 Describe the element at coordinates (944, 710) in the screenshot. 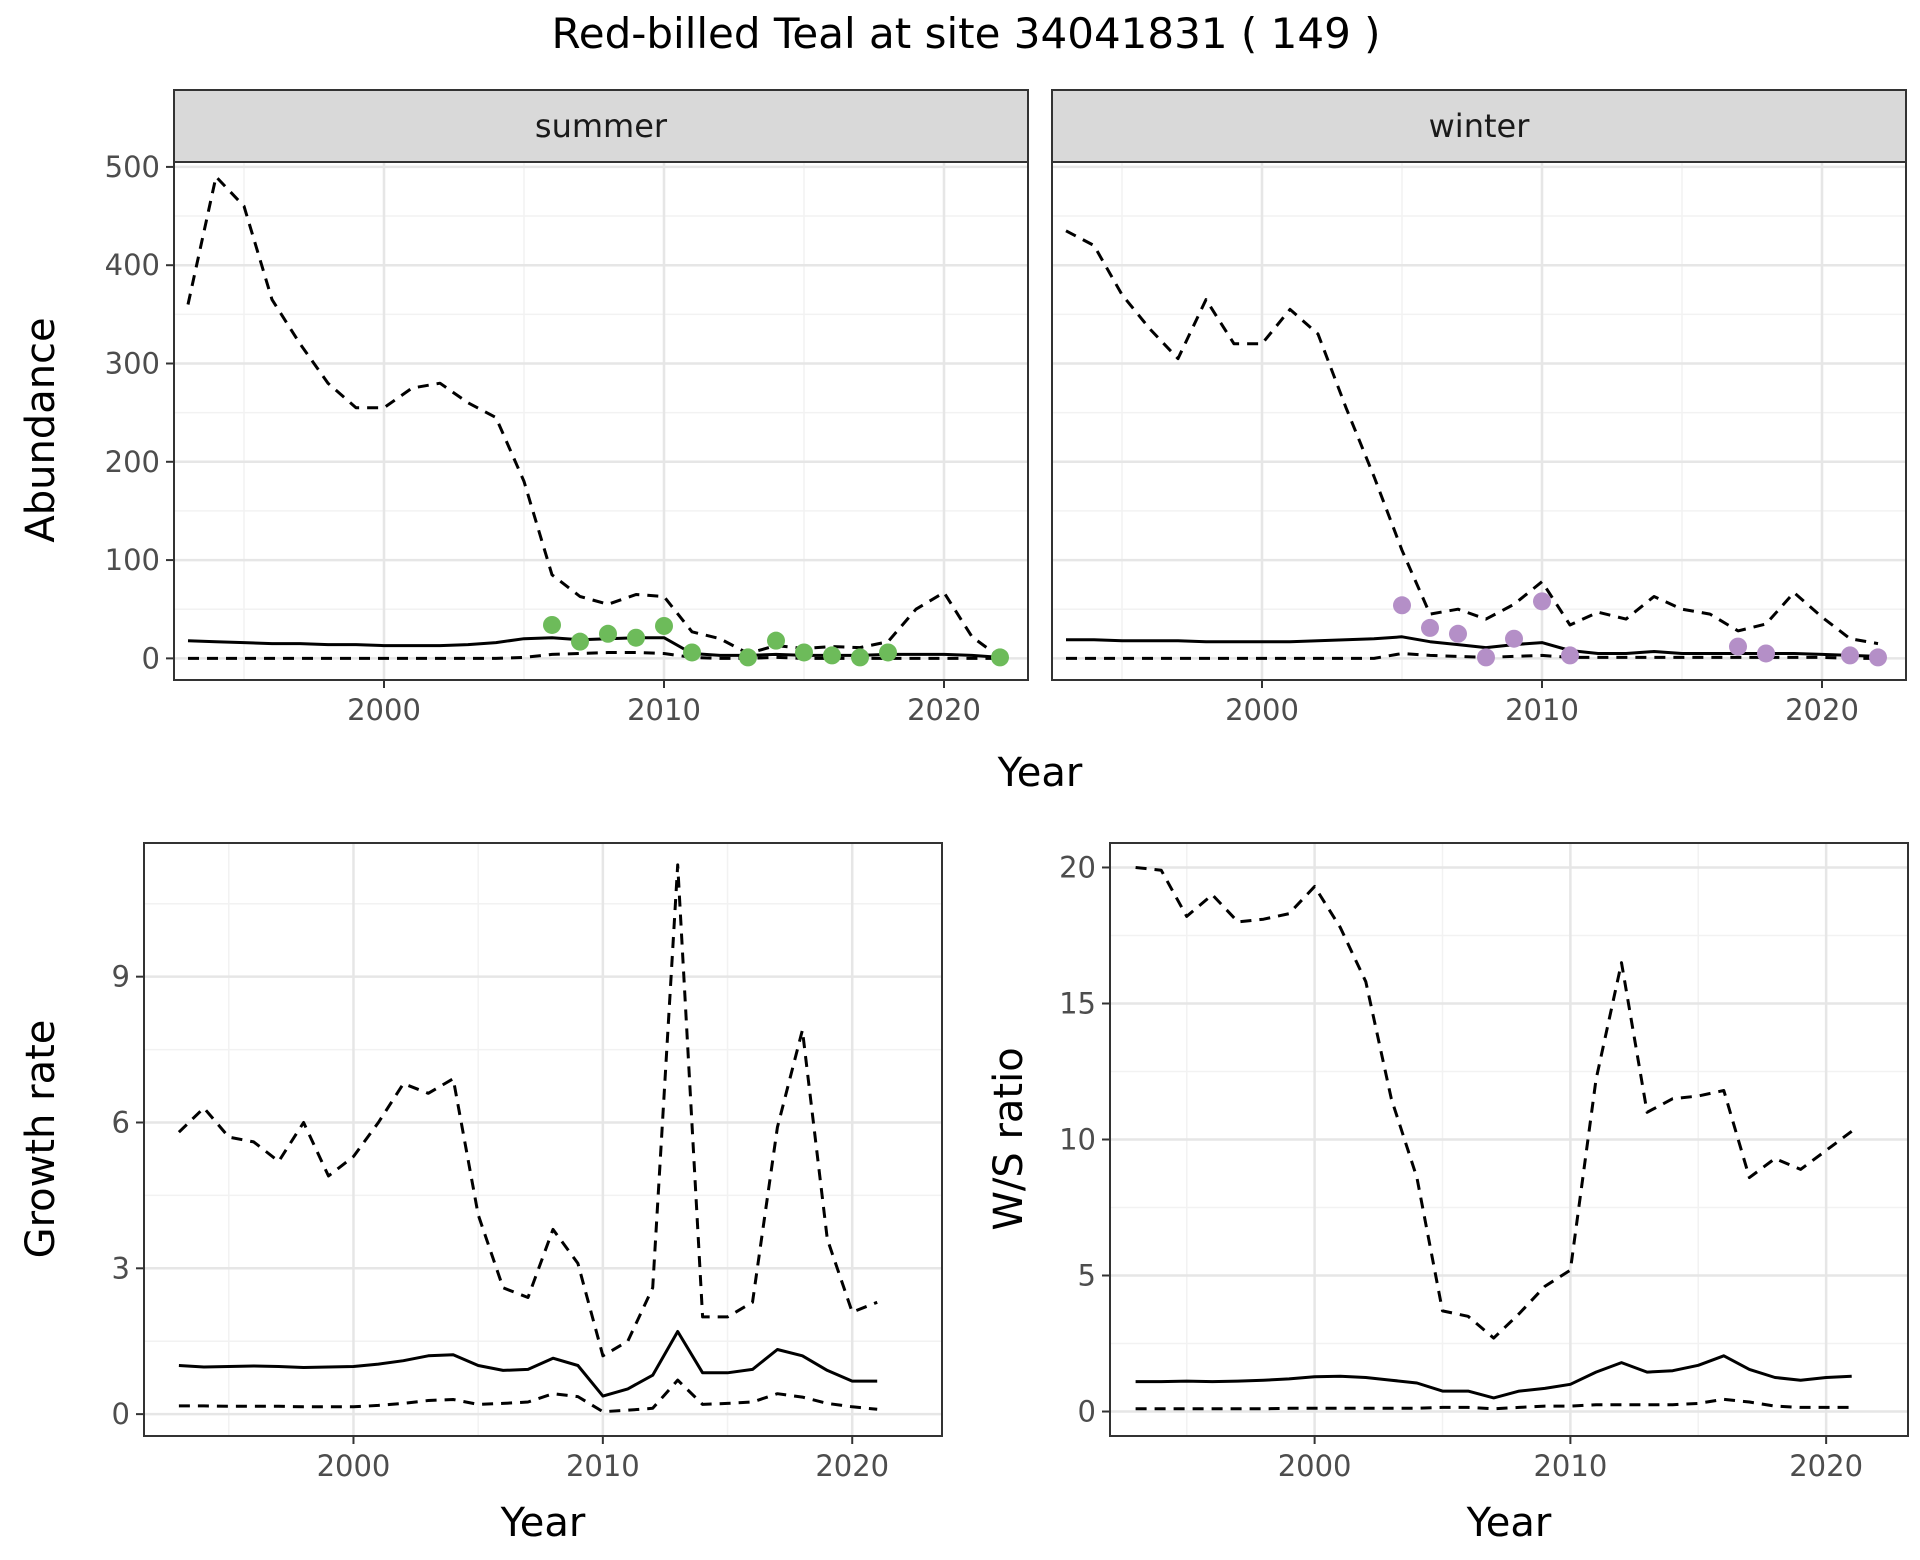

I see `summer-x-tick-label: 2020` at that location.